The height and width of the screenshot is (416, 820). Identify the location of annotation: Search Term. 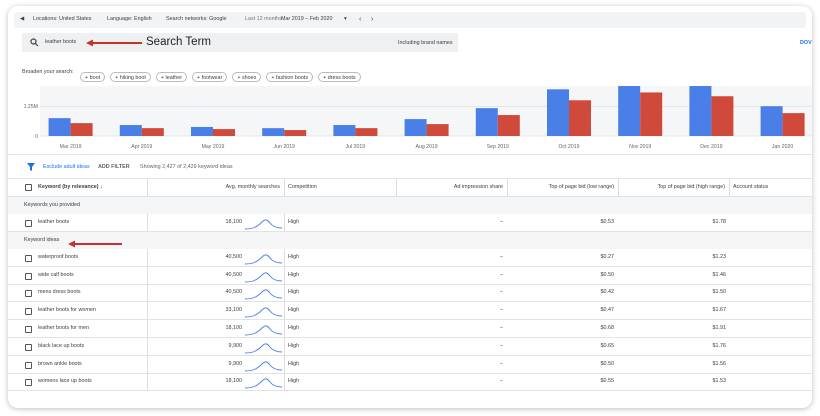
(178, 42).